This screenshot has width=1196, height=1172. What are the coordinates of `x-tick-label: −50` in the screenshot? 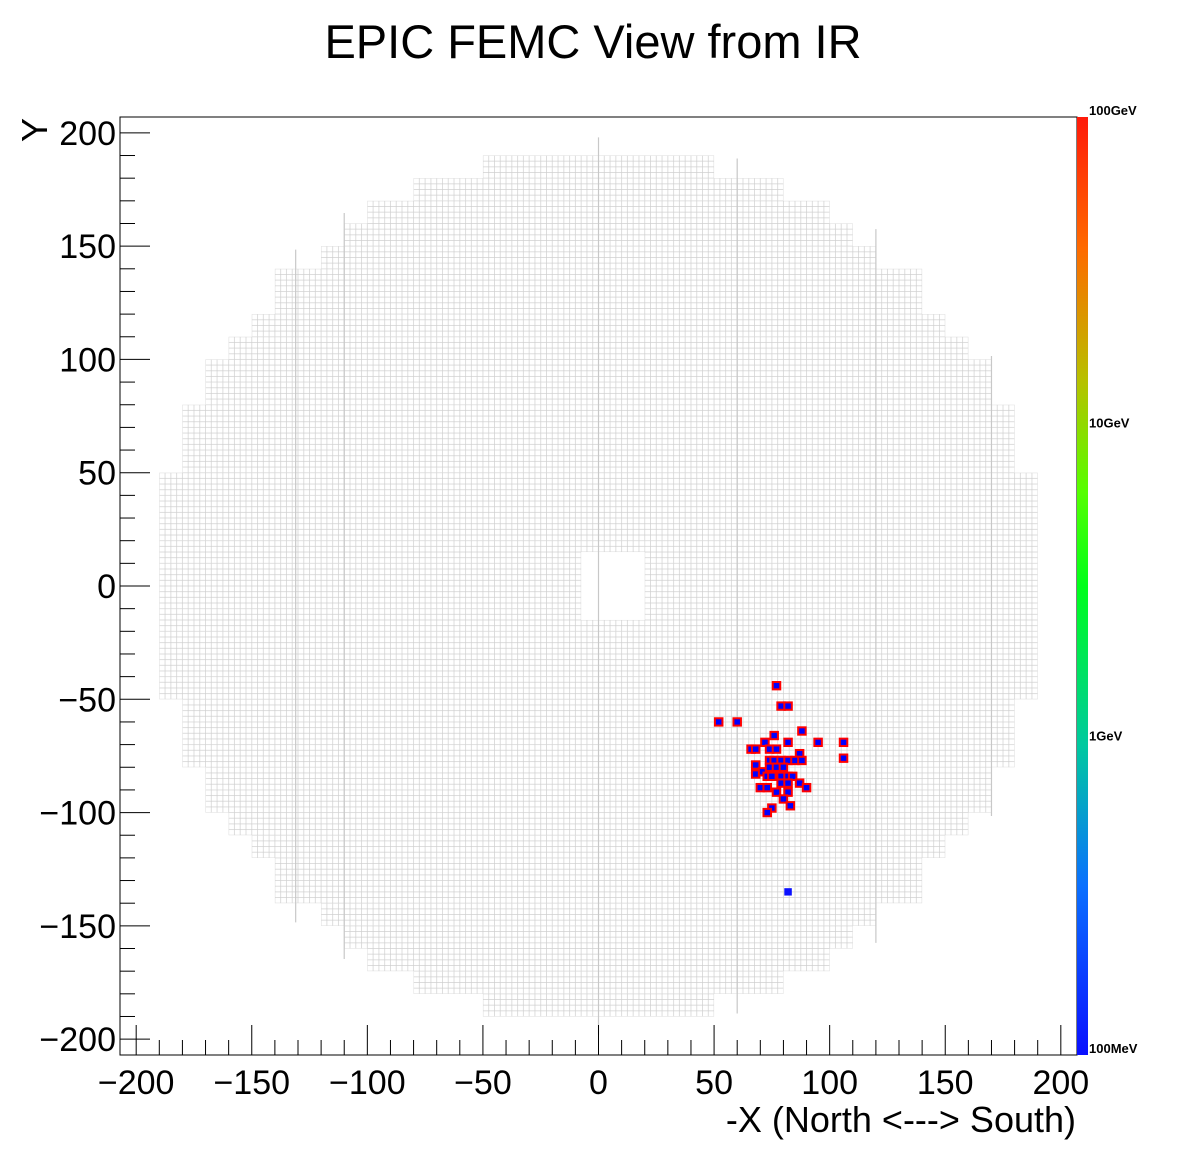 It's located at (483, 1083).